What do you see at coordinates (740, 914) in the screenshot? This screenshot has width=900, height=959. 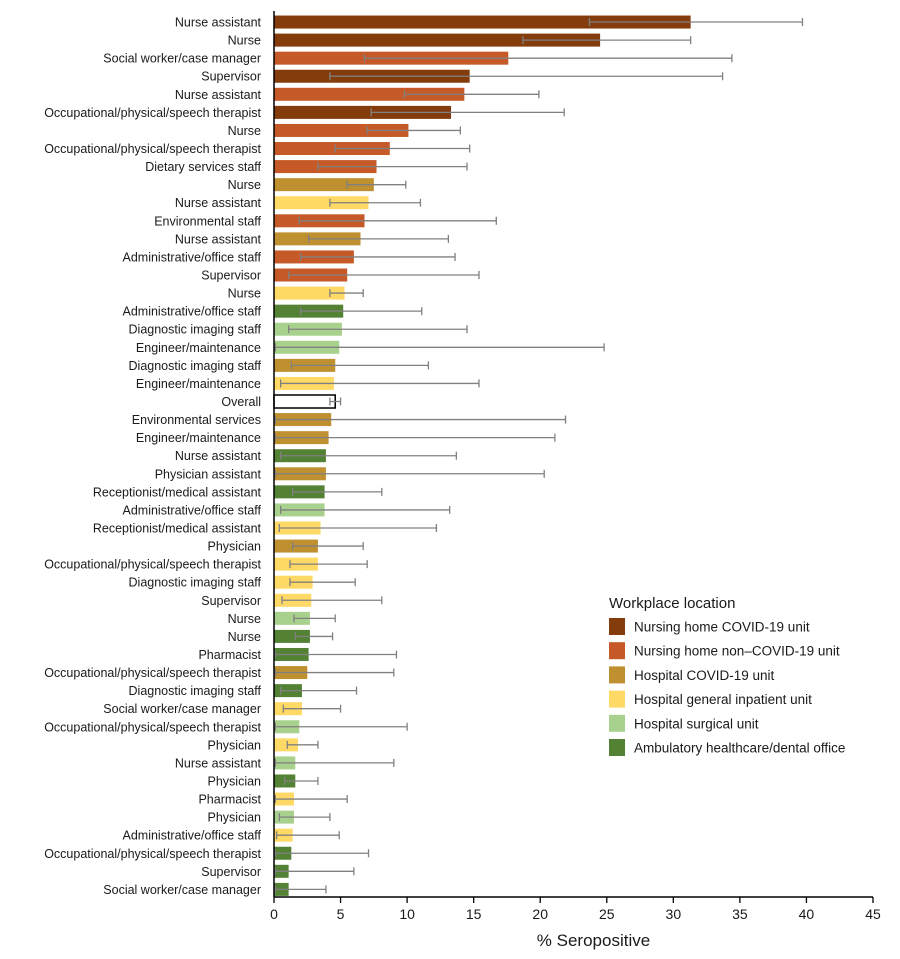 I see `x-tick-label: 35` at bounding box center [740, 914].